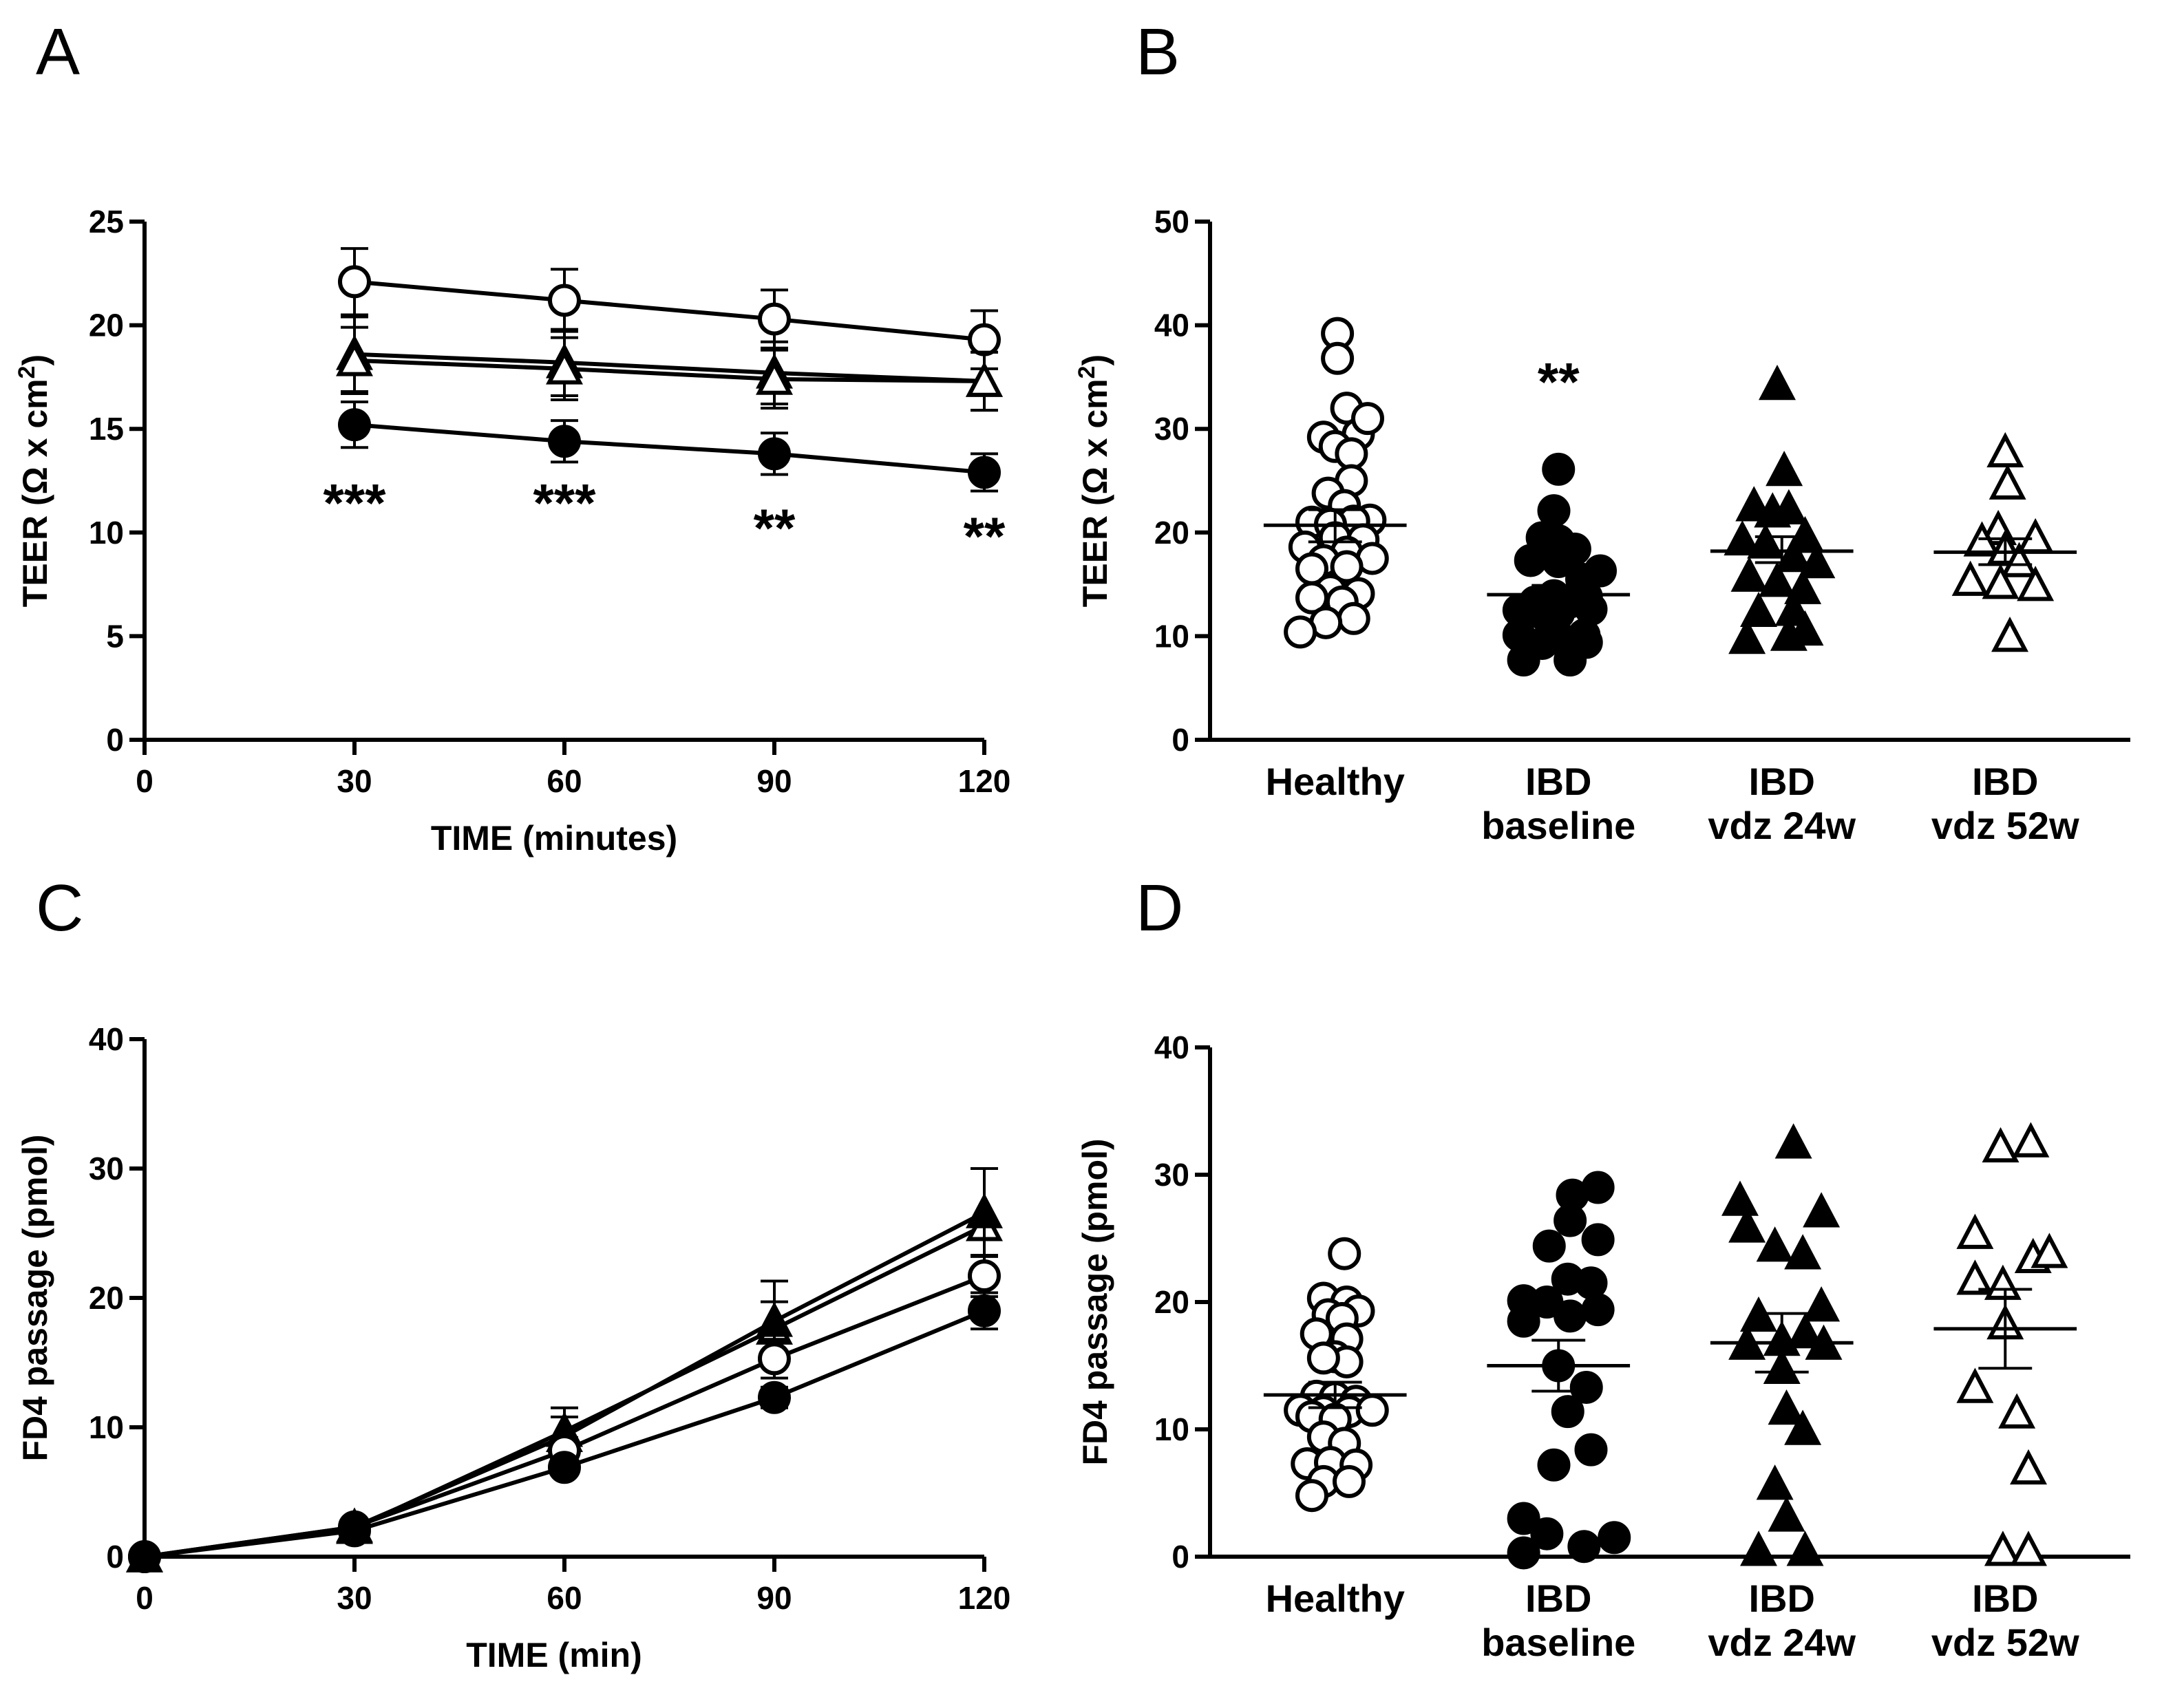  Describe the element at coordinates (2005, 825) in the screenshot. I see `category-label-line: vdz 52w` at that location.